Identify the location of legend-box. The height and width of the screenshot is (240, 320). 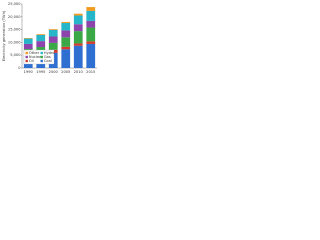
(39, 57).